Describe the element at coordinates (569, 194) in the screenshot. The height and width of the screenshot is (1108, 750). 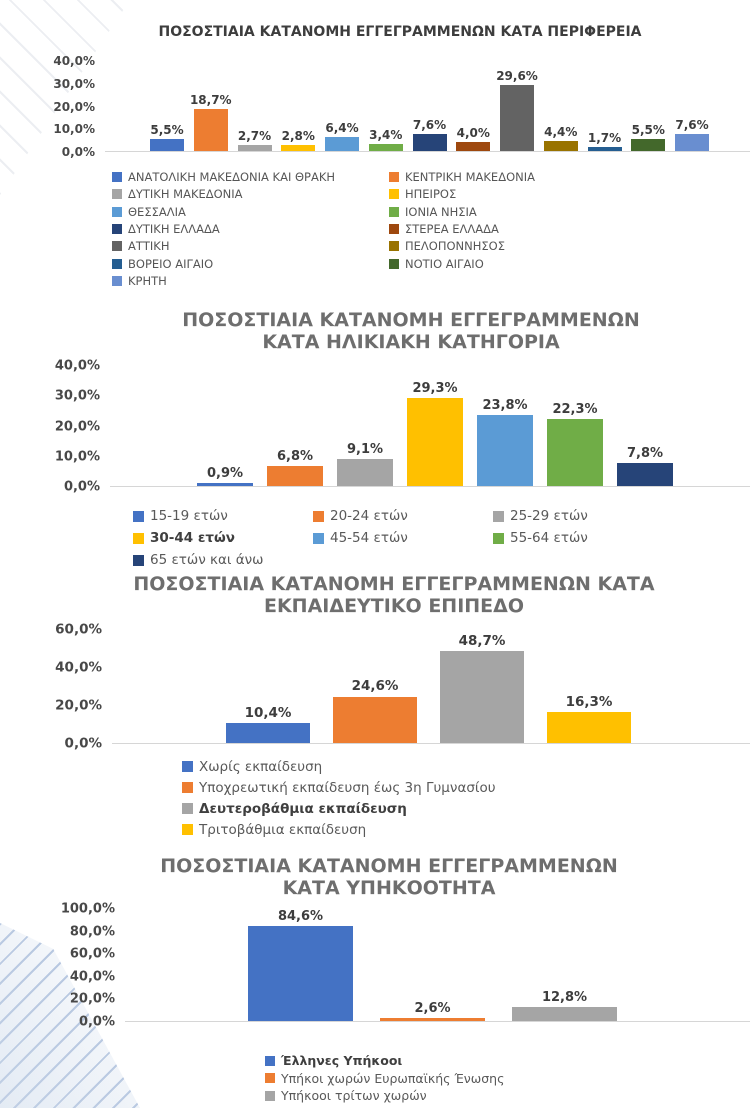
I see `legend-item: ΗΠΕΙΡΟΣ` at that location.